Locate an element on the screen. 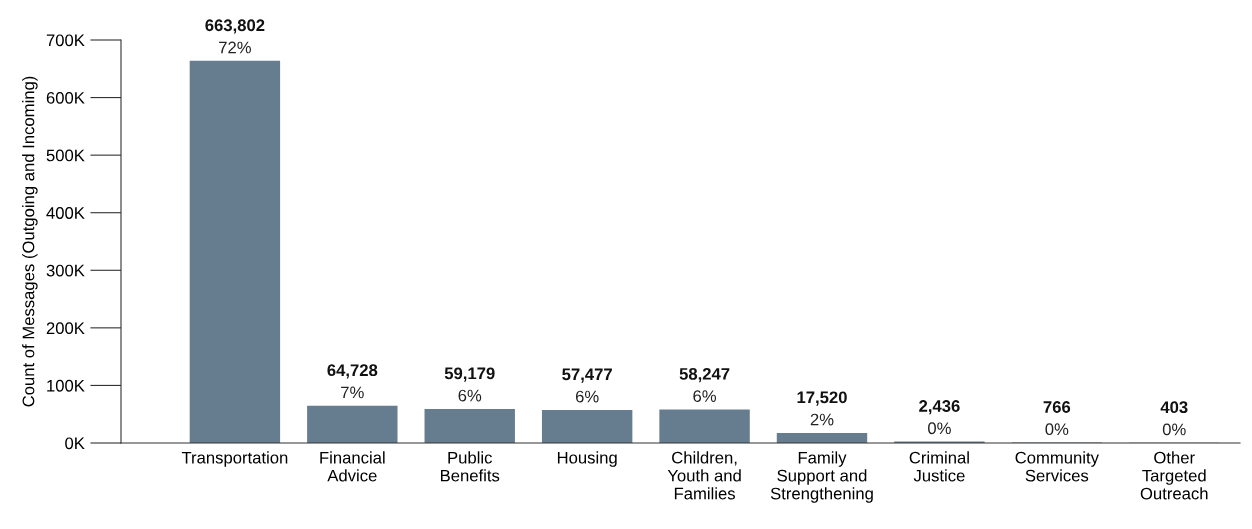  data-label: 57,477 6% is located at coordinates (587, 385).